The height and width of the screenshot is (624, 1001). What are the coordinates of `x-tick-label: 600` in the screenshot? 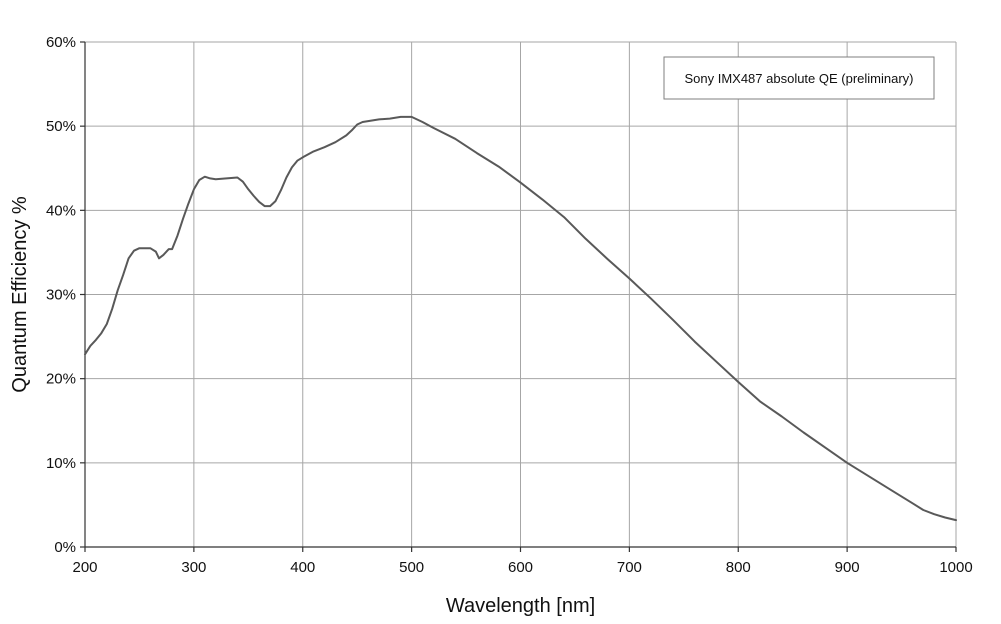 It's located at (520, 567).